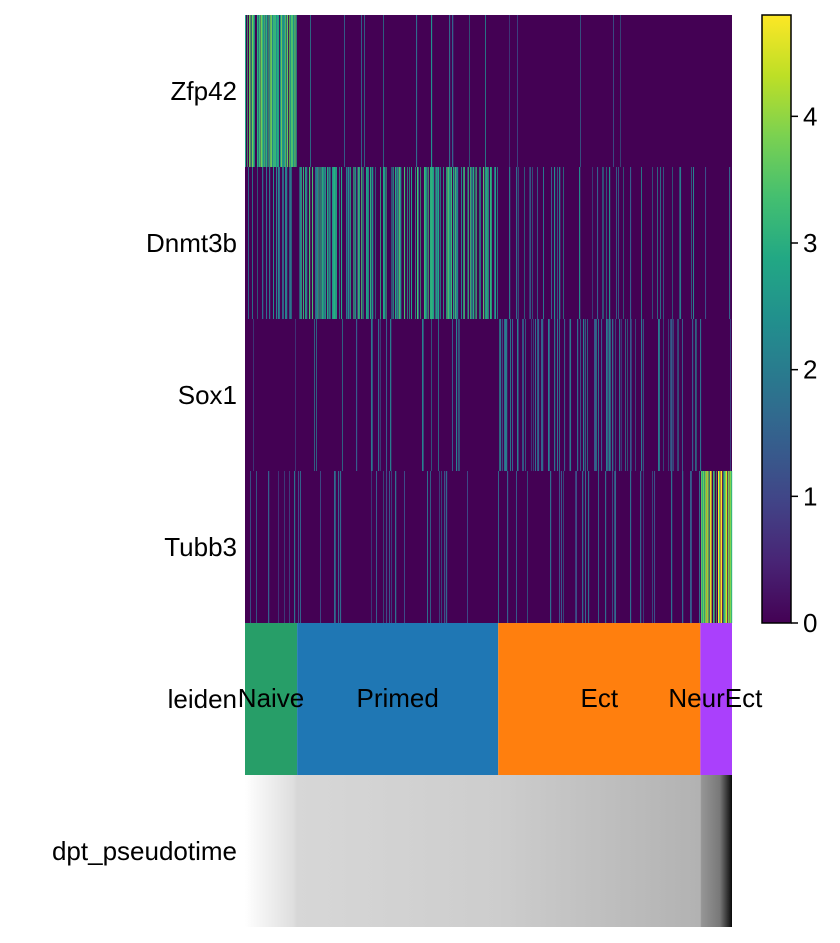 The width and height of the screenshot is (840, 943). Describe the element at coordinates (488, 91) in the screenshot. I see `heatmap-background` at that location.